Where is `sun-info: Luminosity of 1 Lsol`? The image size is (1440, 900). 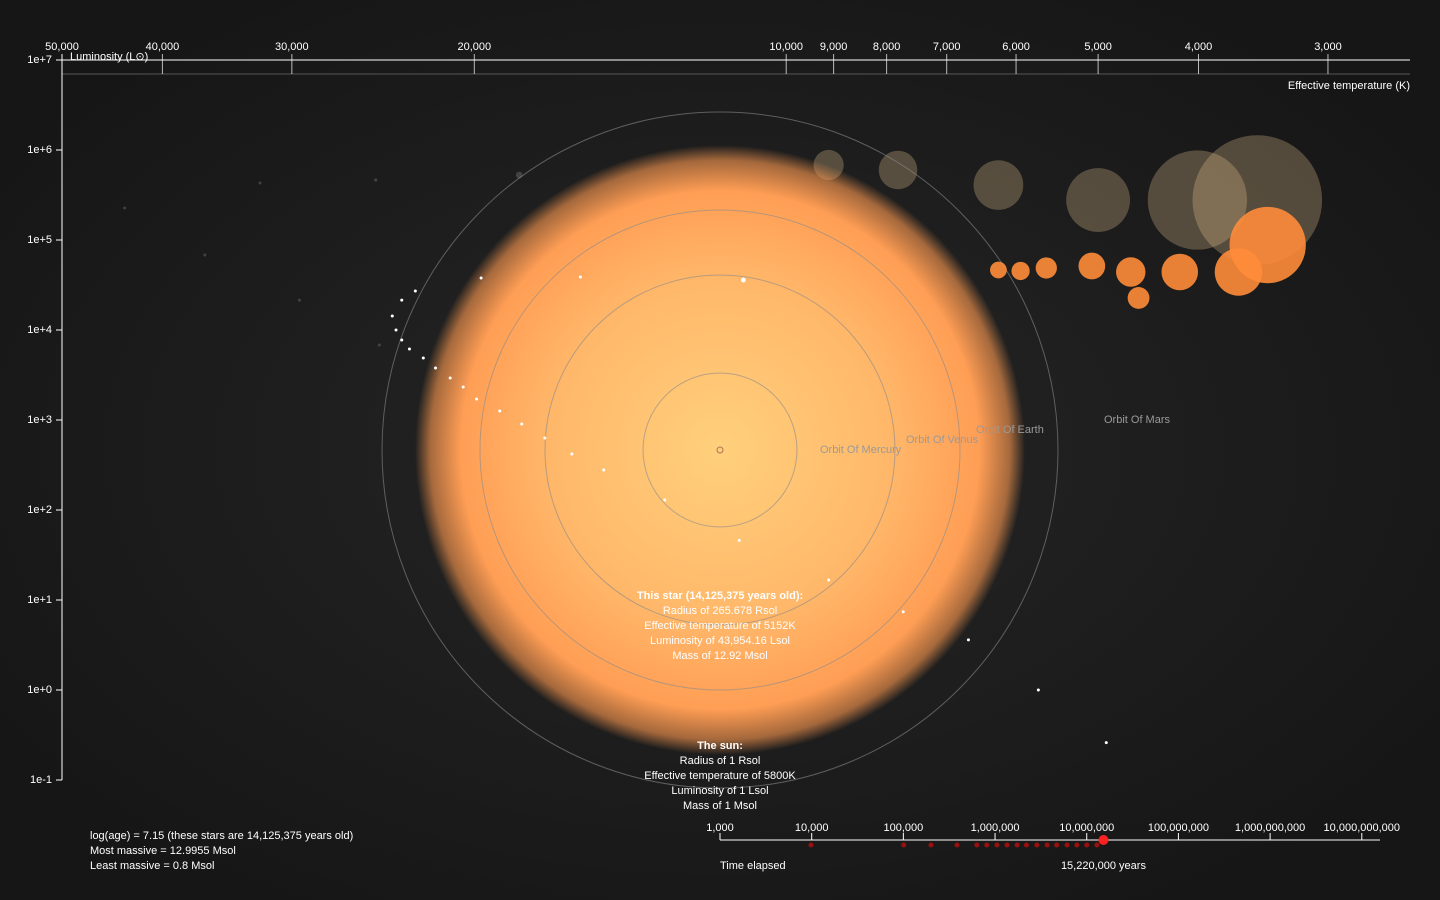
sun-info: Luminosity of 1 Lsol is located at coordinates (719, 791).